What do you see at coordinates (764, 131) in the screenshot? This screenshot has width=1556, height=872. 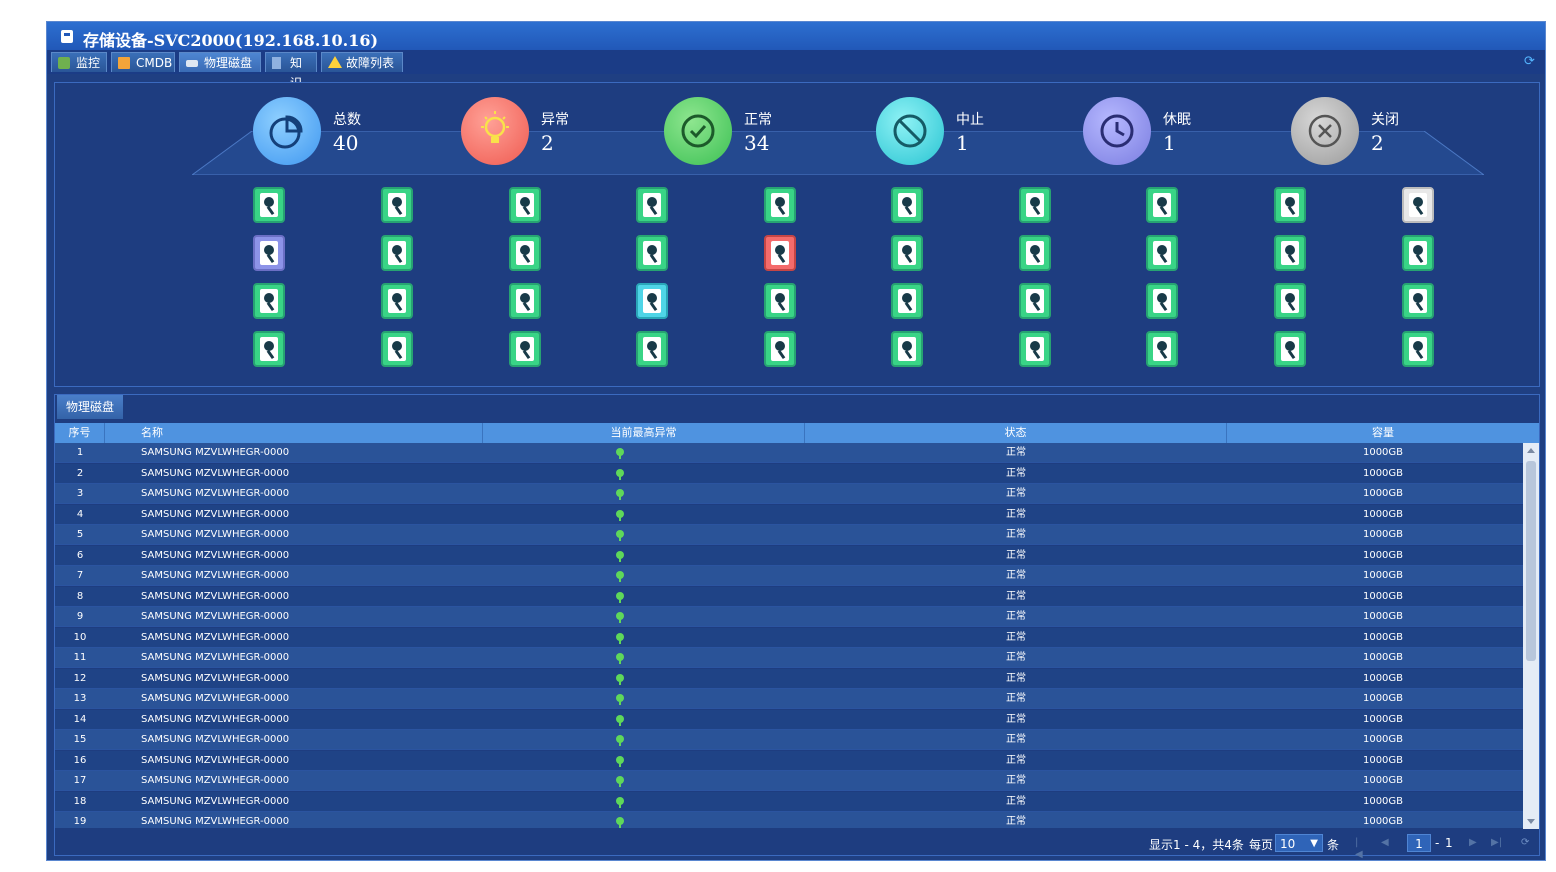 I see `stat-normal: 正常 34` at bounding box center [764, 131].